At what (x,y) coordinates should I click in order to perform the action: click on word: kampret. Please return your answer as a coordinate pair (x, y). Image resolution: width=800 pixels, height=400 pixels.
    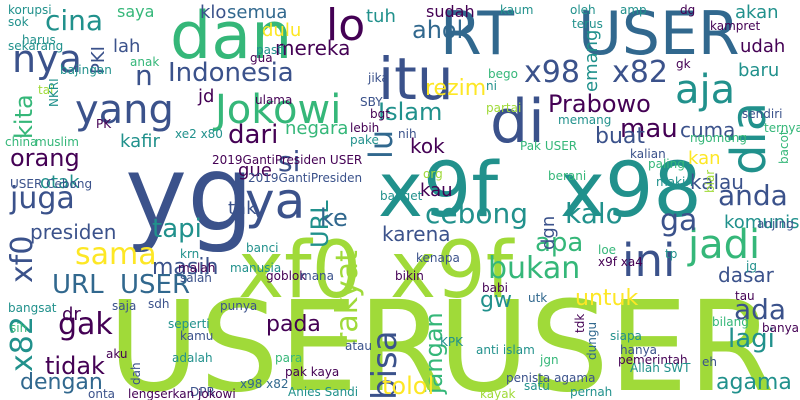
    Looking at the image, I should click on (735, 26).